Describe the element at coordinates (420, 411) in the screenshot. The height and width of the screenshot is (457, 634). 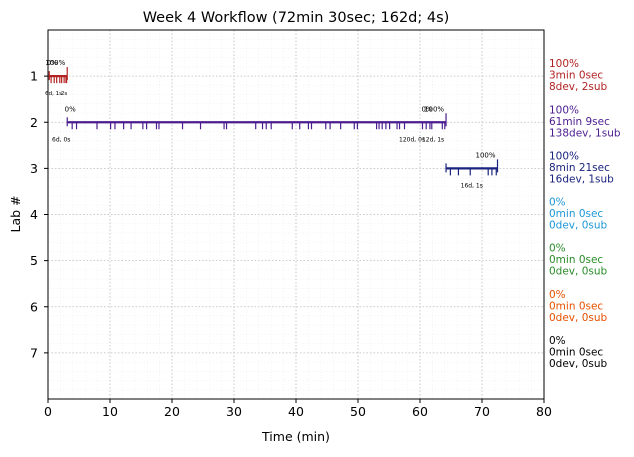
I see `x-tick-label: 60` at that location.